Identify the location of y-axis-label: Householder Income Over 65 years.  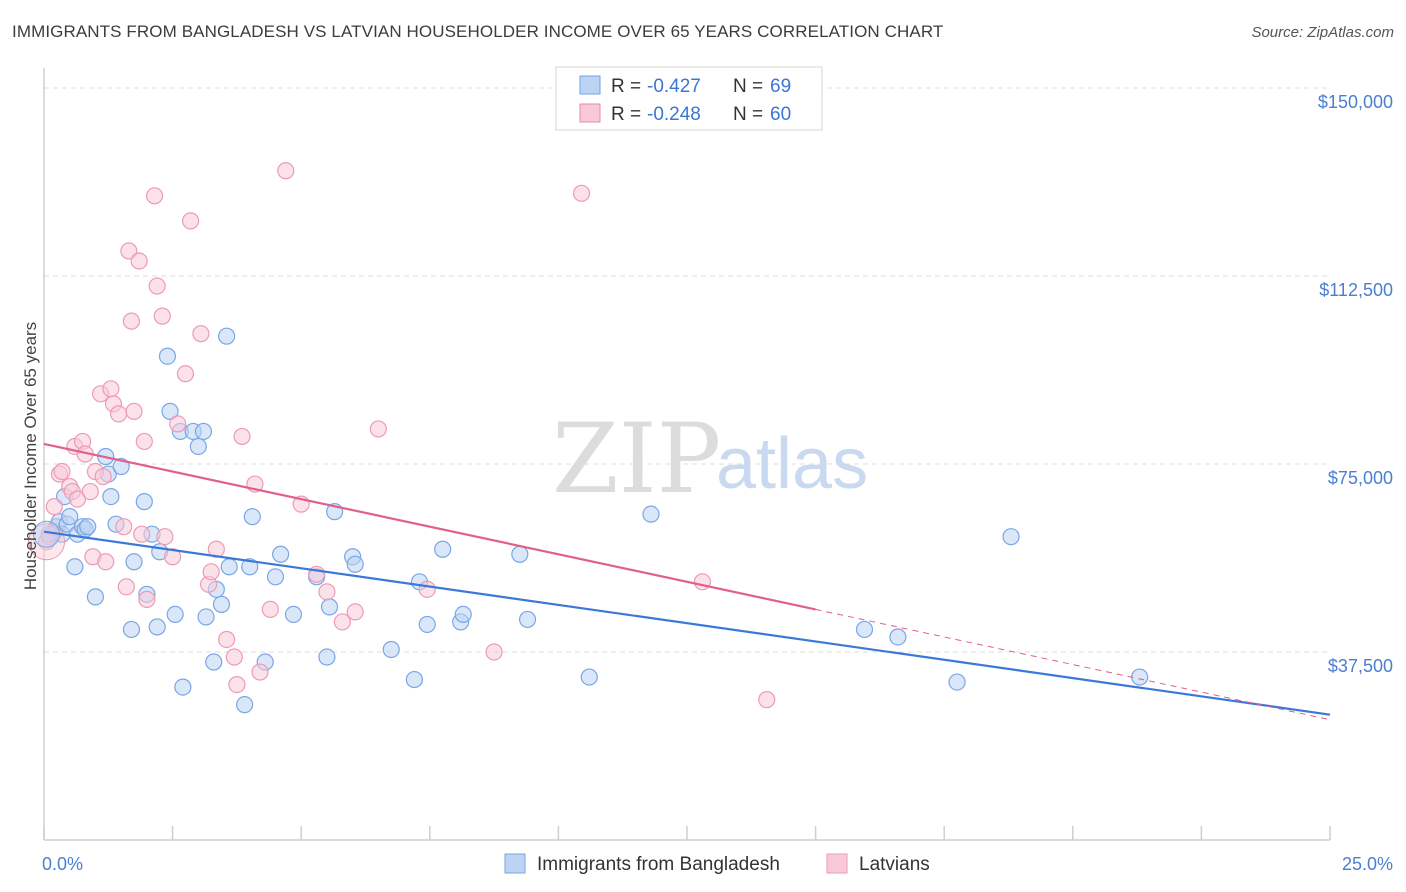
(30, 456).